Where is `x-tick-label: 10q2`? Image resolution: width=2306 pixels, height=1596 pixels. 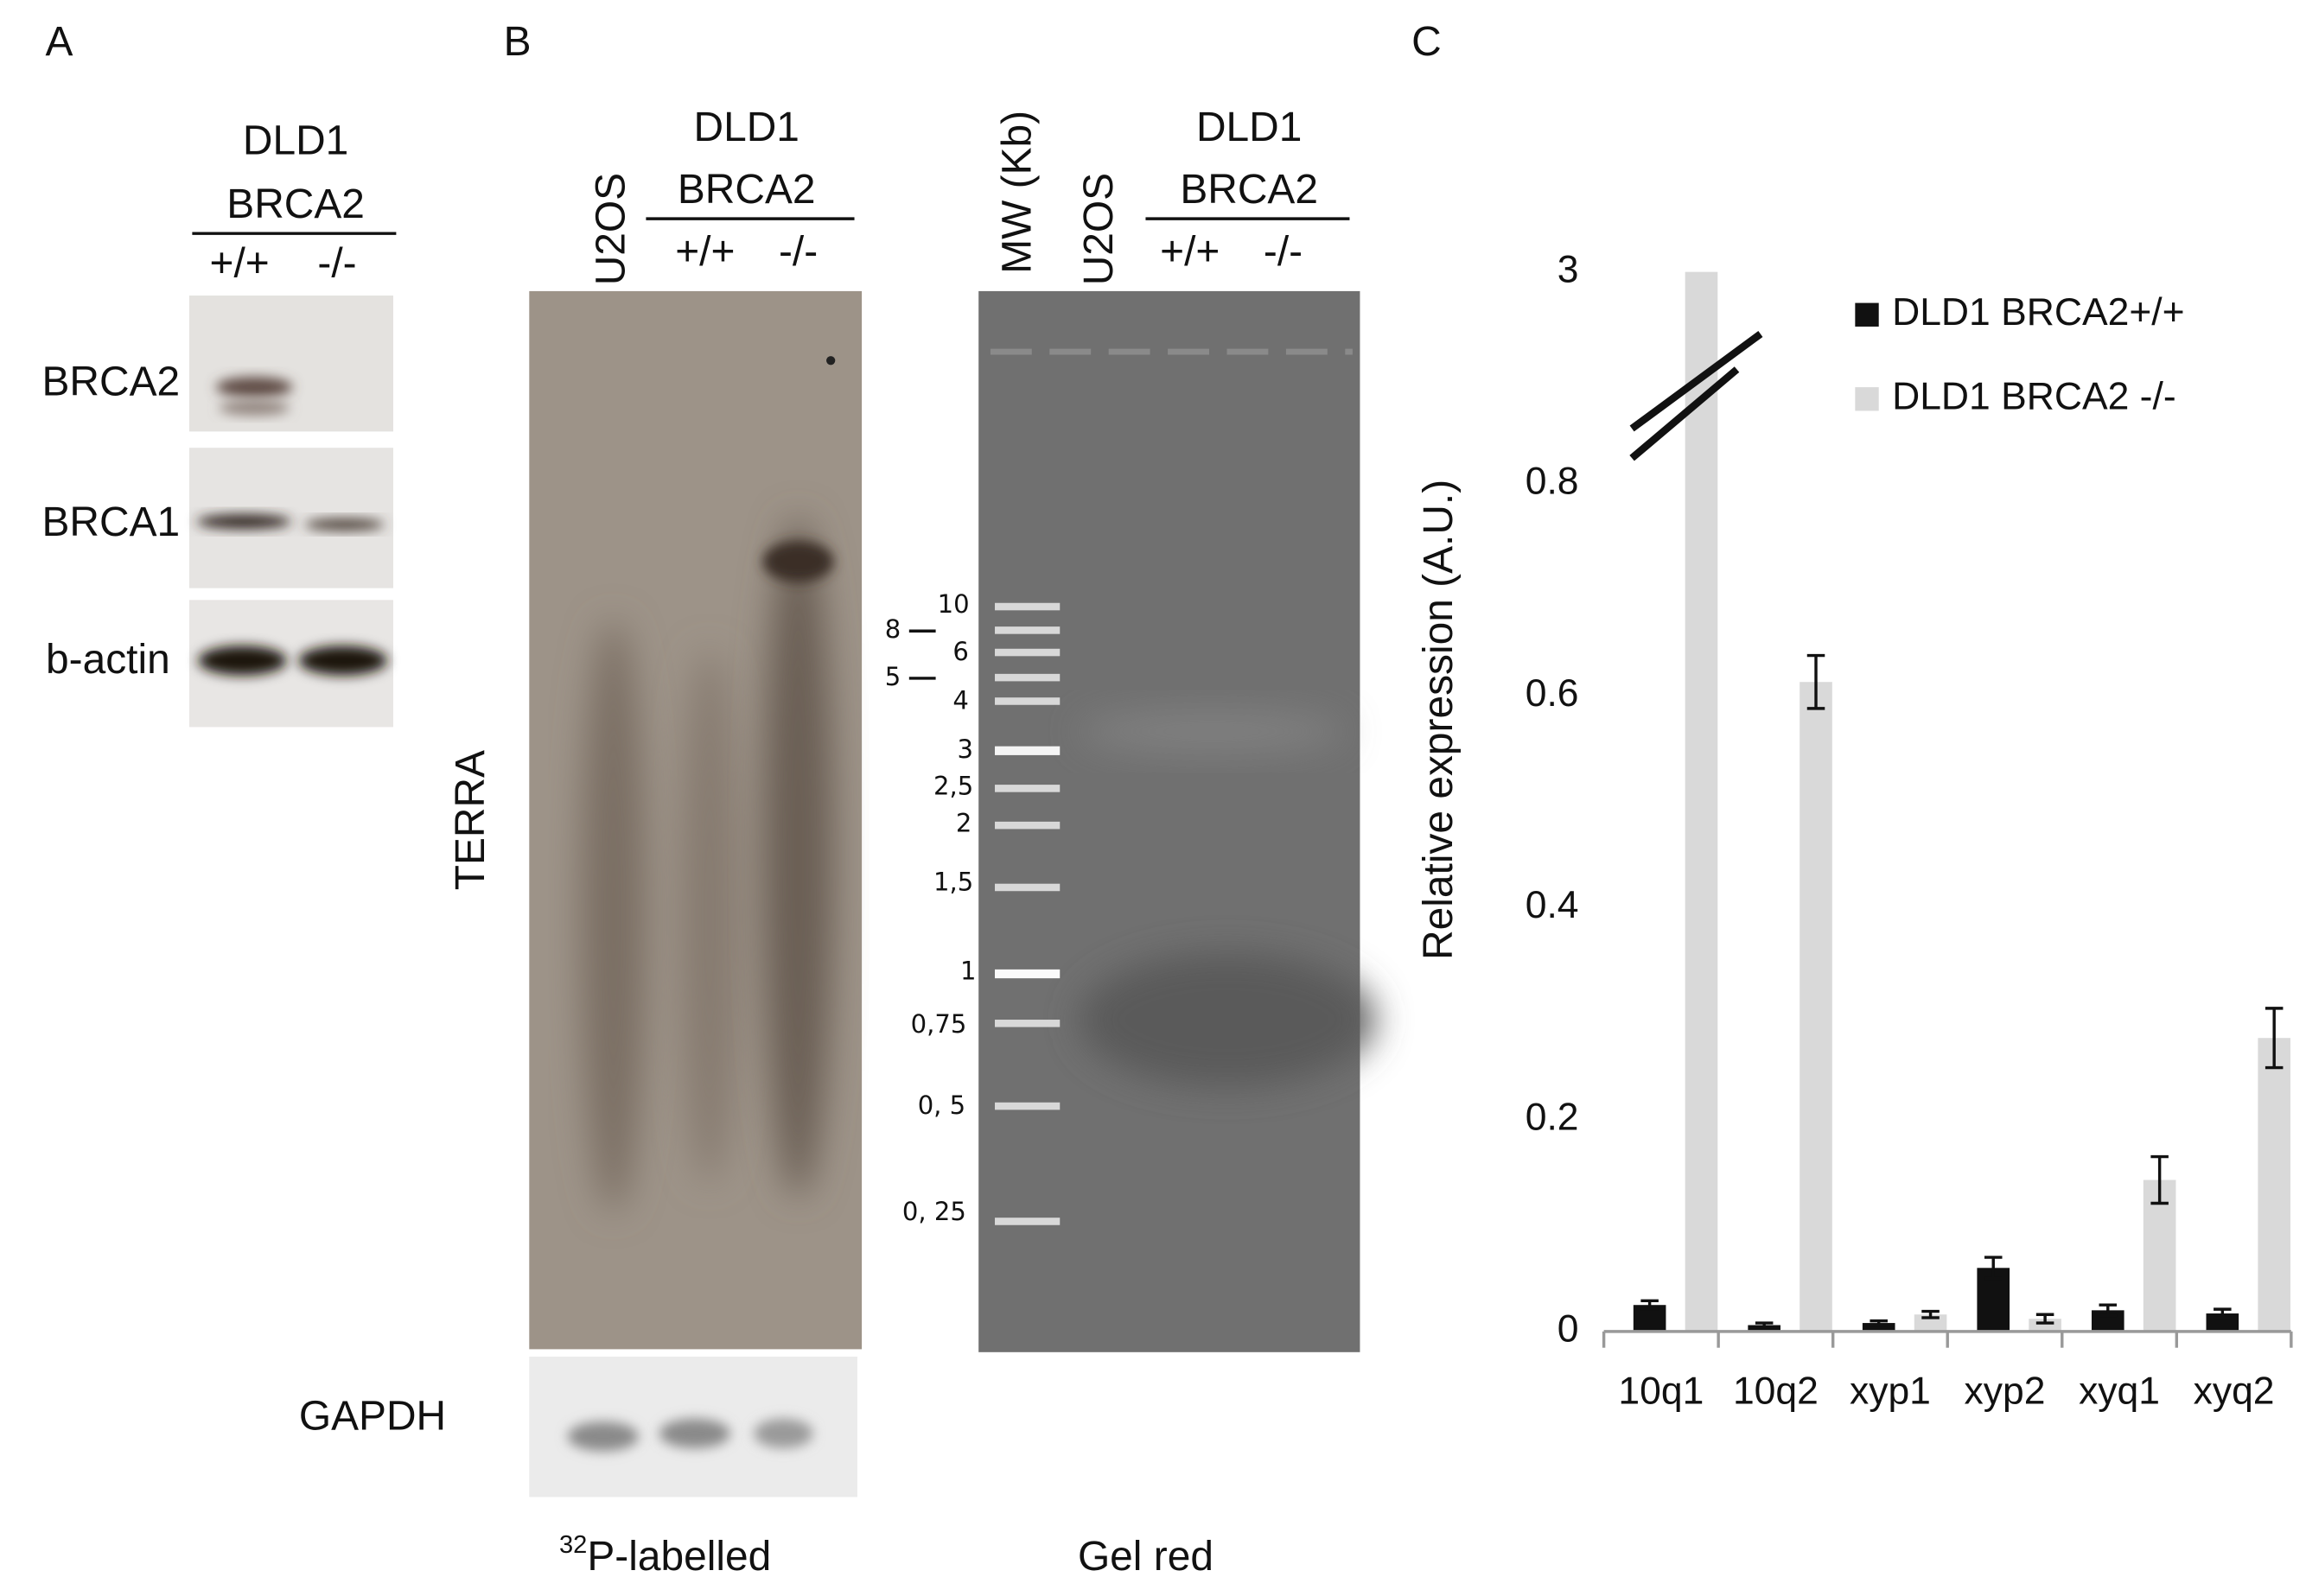
x-tick-label: 10q2 is located at coordinates (1776, 1391).